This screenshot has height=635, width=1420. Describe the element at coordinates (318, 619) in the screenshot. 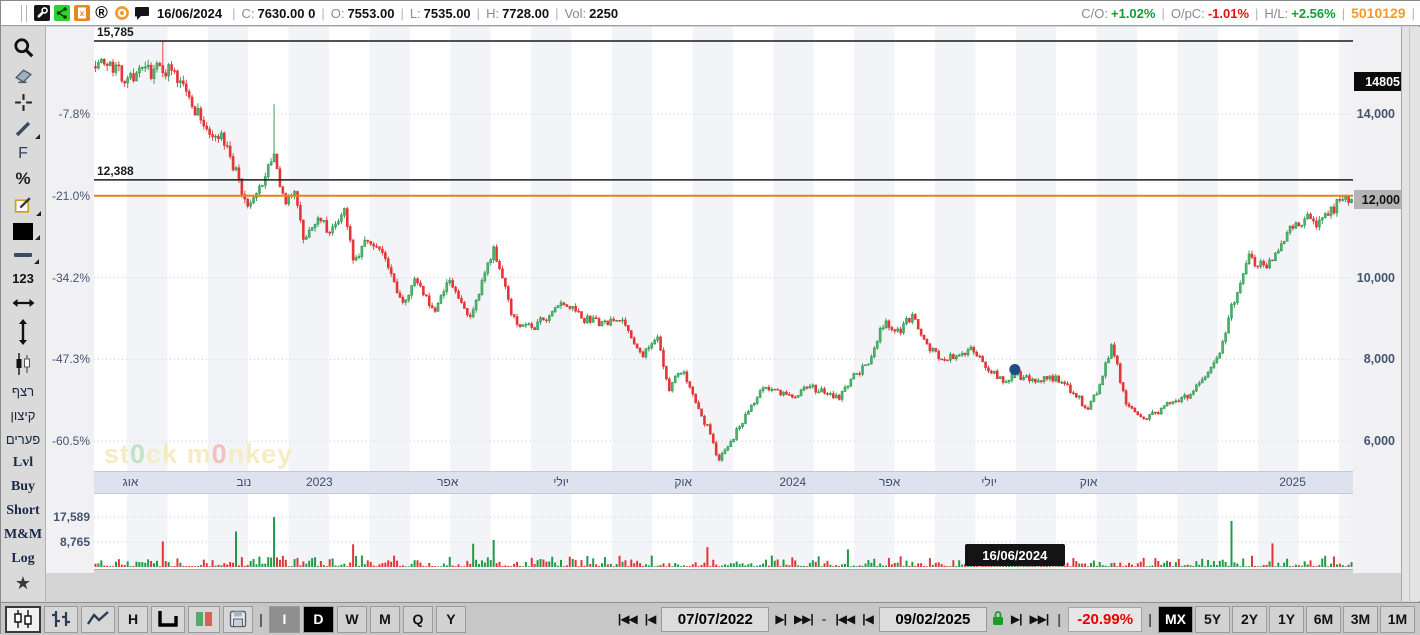

I see `period-button-d: D` at that location.